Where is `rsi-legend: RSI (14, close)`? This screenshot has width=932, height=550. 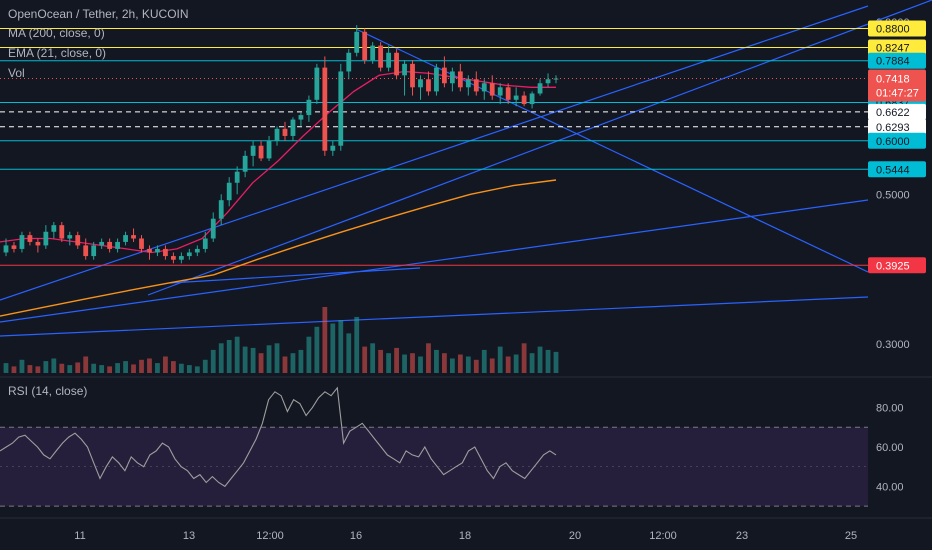
rsi-legend: RSI (14, close) is located at coordinates (48, 391).